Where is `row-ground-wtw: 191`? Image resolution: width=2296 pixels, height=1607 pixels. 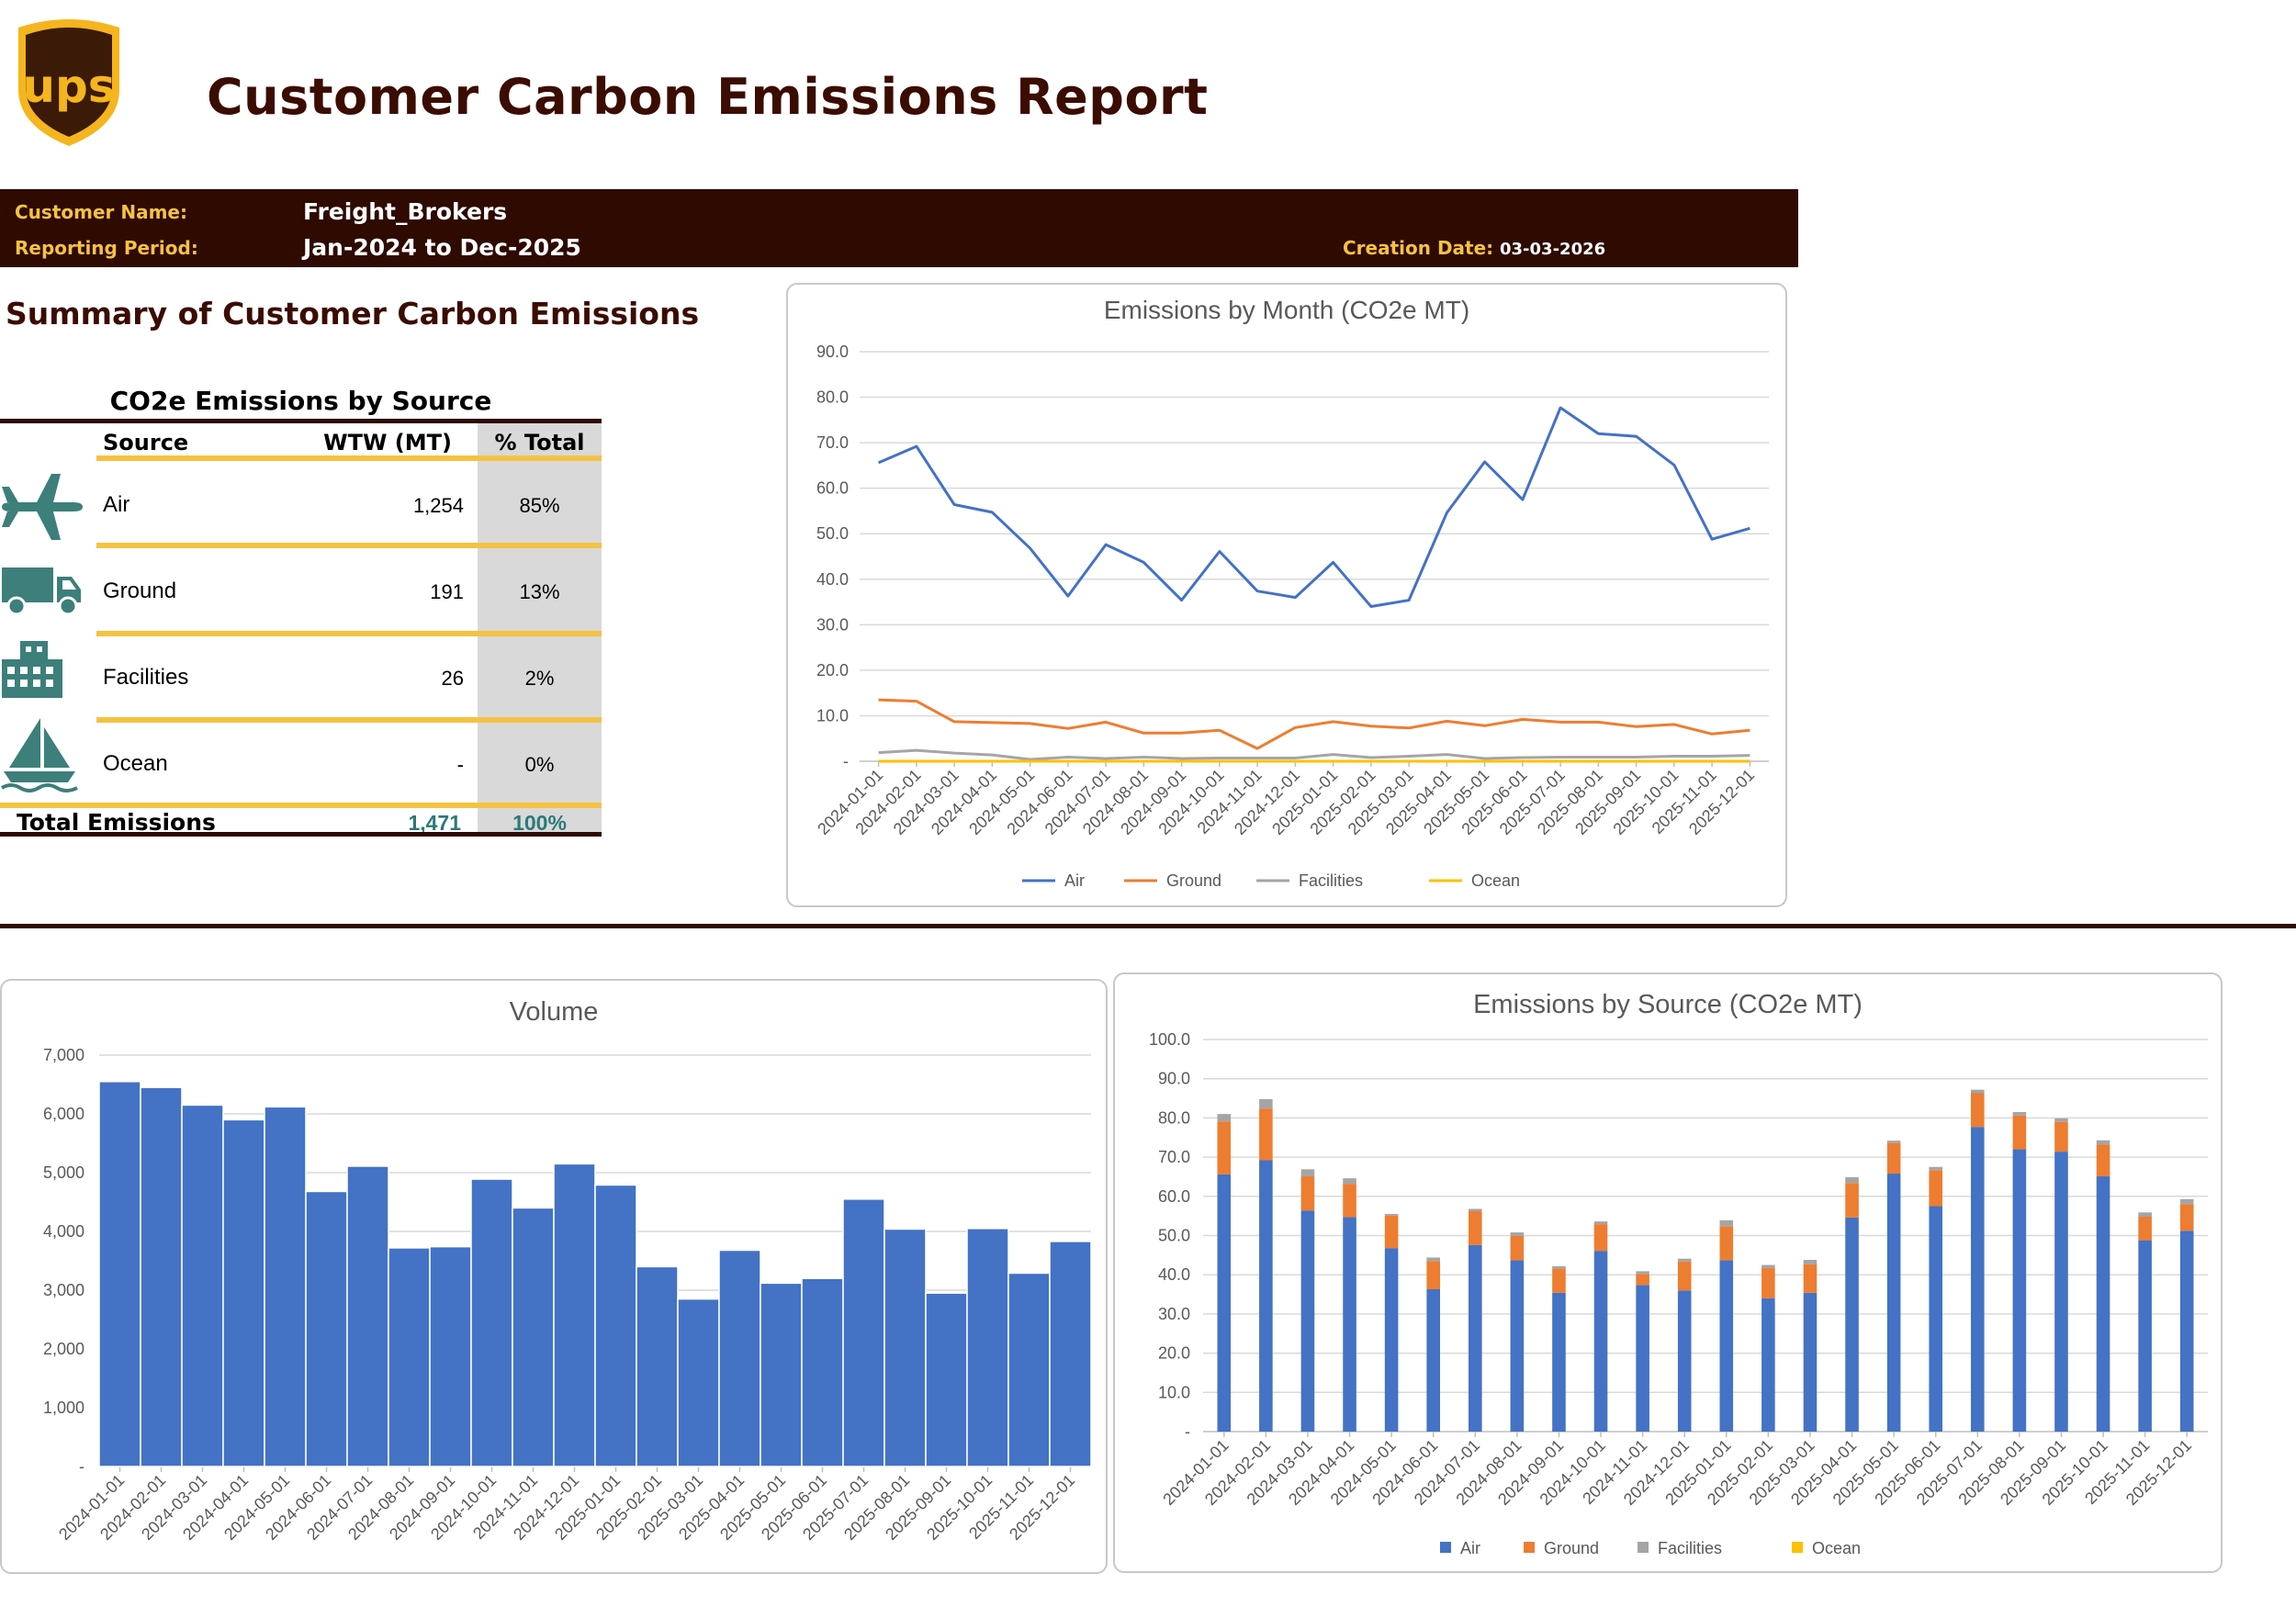
row-ground-wtw: 191 is located at coordinates (447, 591).